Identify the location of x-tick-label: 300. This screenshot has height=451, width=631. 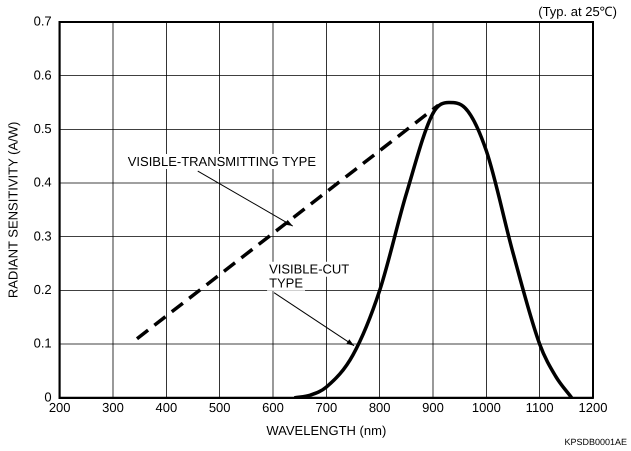
(113, 408).